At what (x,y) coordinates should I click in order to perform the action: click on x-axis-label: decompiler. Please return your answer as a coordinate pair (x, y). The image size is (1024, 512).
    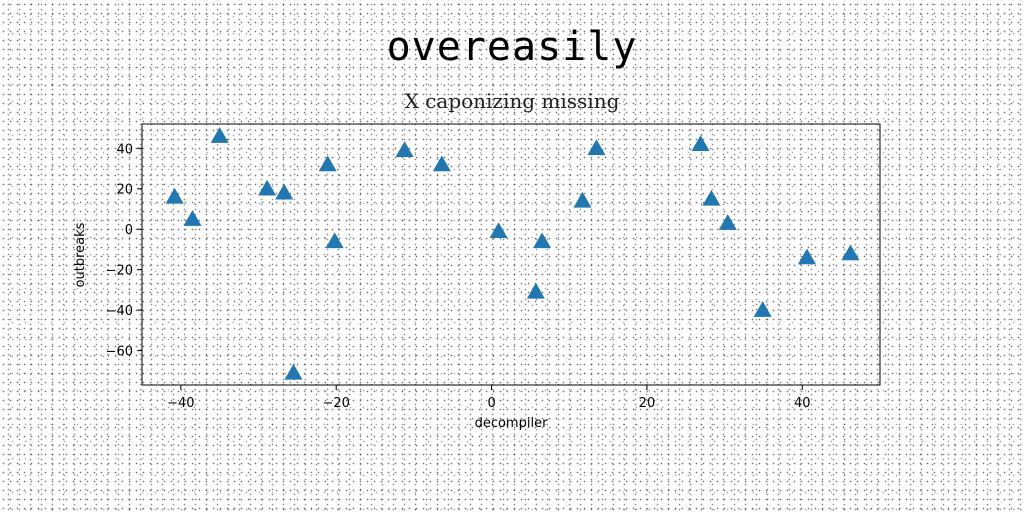
    Looking at the image, I should click on (511, 423).